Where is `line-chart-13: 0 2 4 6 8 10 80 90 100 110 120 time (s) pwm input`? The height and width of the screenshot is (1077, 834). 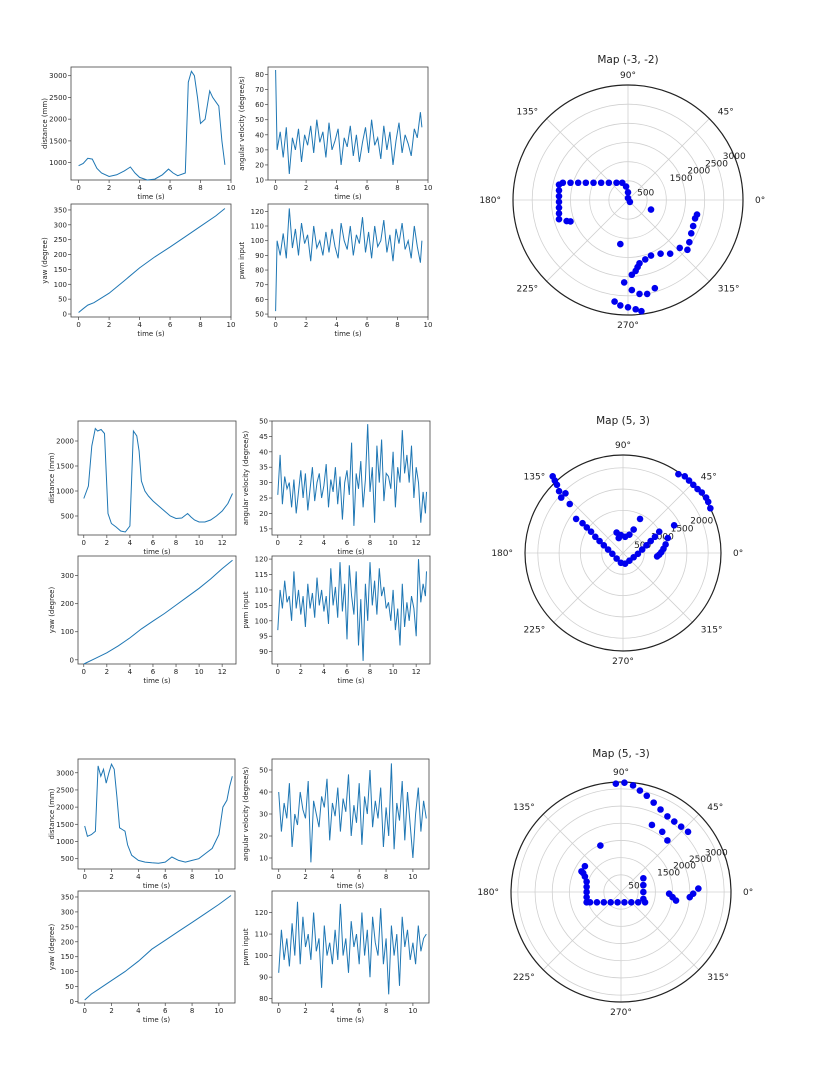
line-chart-13: 0 2 4 6 8 10 80 90 100 110 120 time (s) pwm input is located at coordinates (336, 957).